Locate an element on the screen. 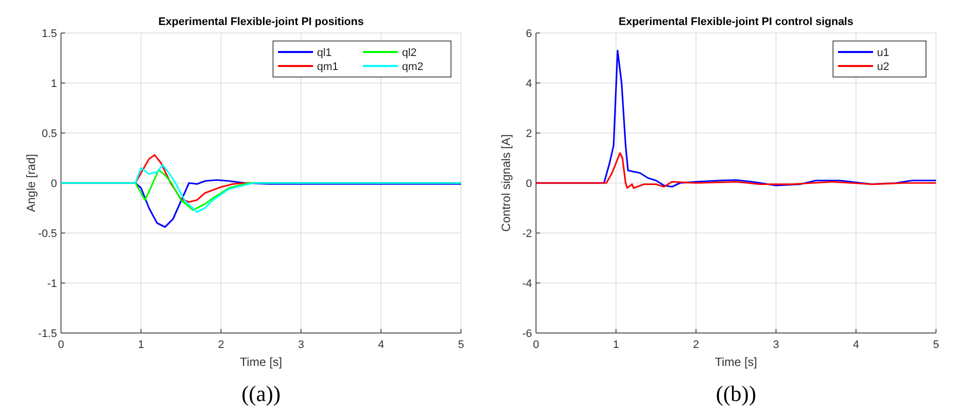 The image size is (966, 413). chart-title: Experimental Flexible-joint PI positions is located at coordinates (261, 22).